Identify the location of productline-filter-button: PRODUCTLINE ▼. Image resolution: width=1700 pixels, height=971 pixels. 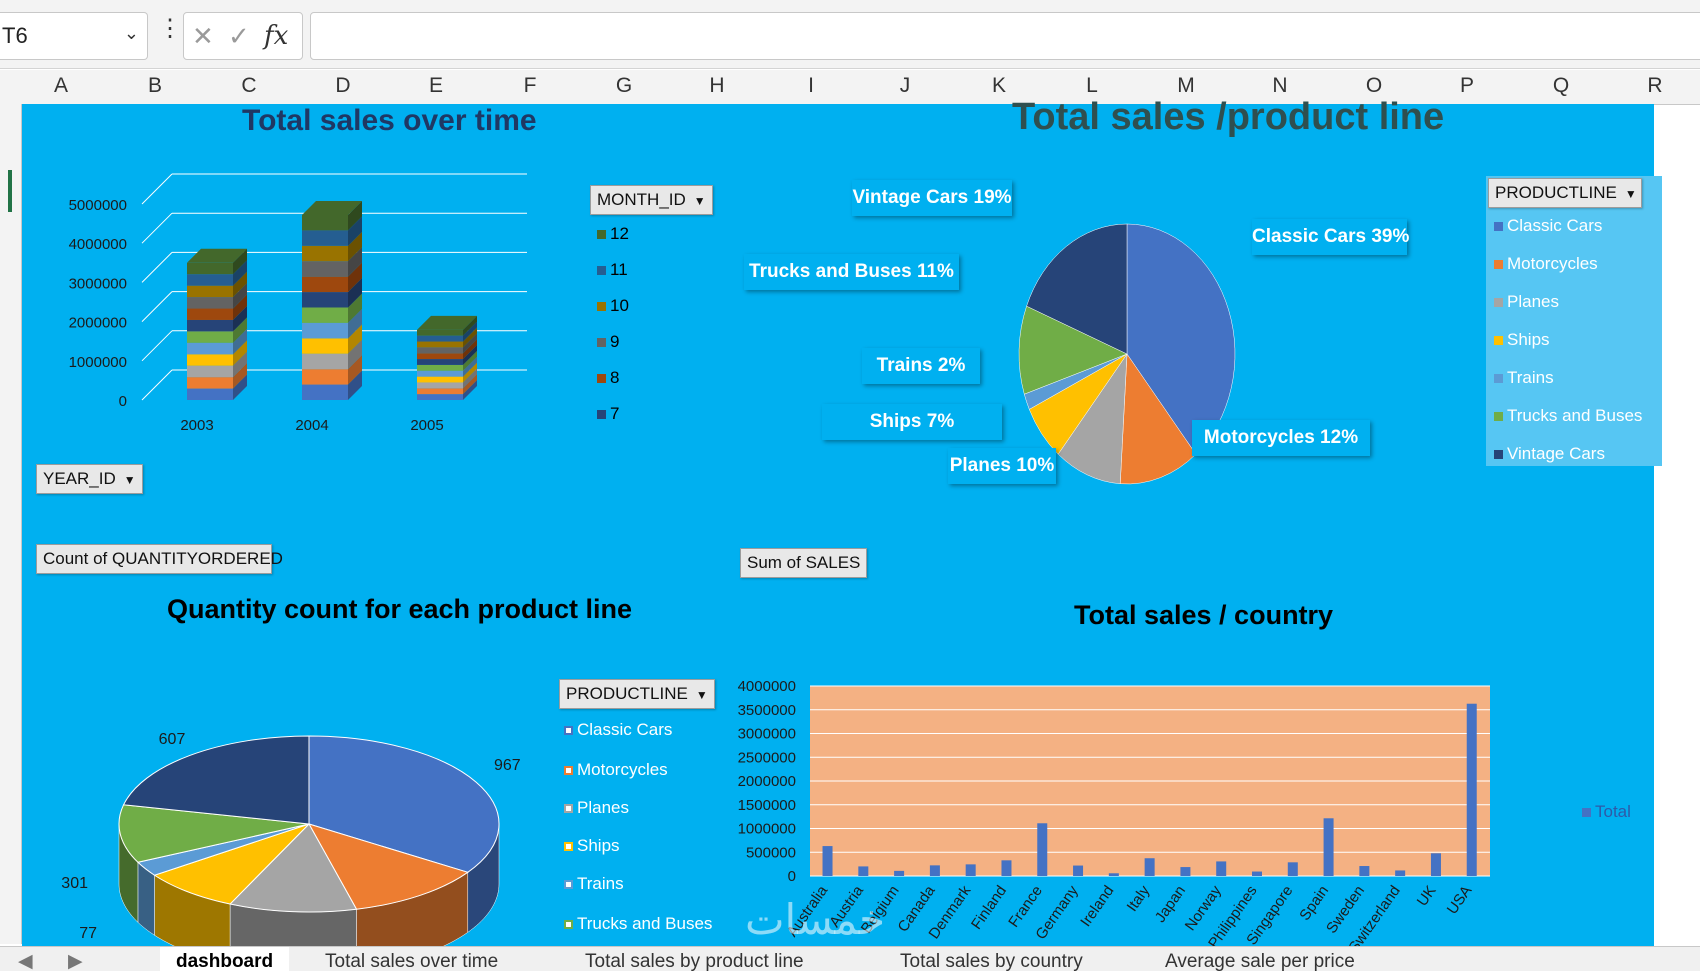
(1565, 193).